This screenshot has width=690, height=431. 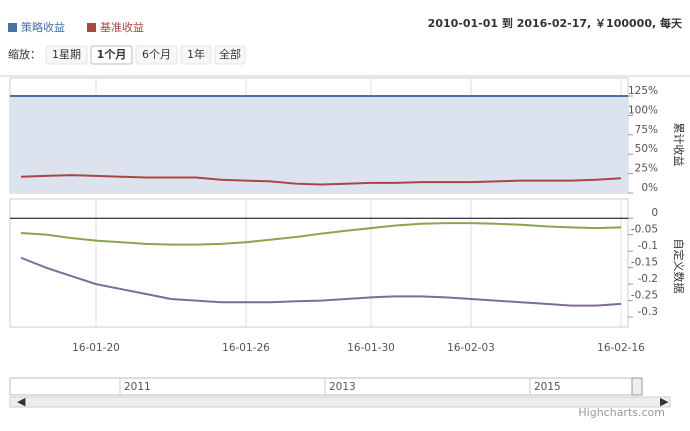 What do you see at coordinates (646, 130) in the screenshot?
I see `y-tick-label: 75%` at bounding box center [646, 130].